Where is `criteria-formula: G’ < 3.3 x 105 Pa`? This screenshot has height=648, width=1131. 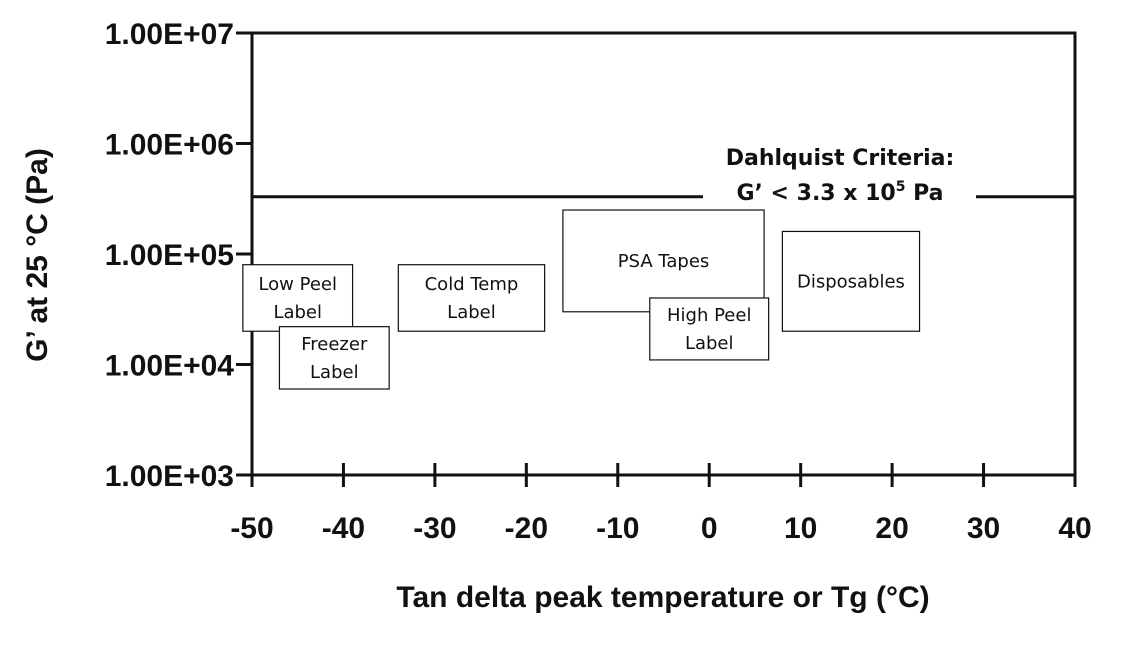
criteria-formula: G’ < 3.3 x 105 Pa is located at coordinates (839, 192).